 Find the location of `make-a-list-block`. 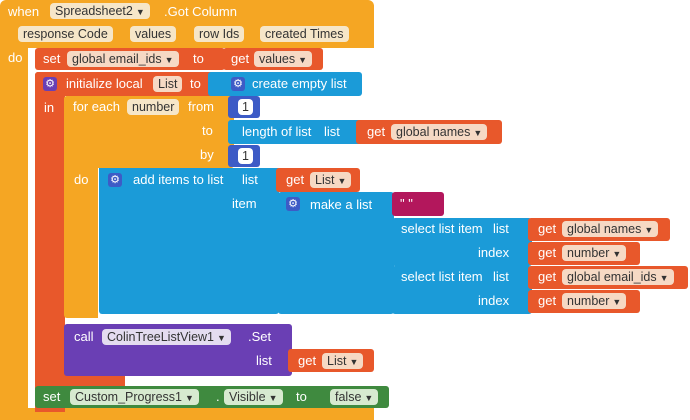

make-a-list-block is located at coordinates (336, 253).